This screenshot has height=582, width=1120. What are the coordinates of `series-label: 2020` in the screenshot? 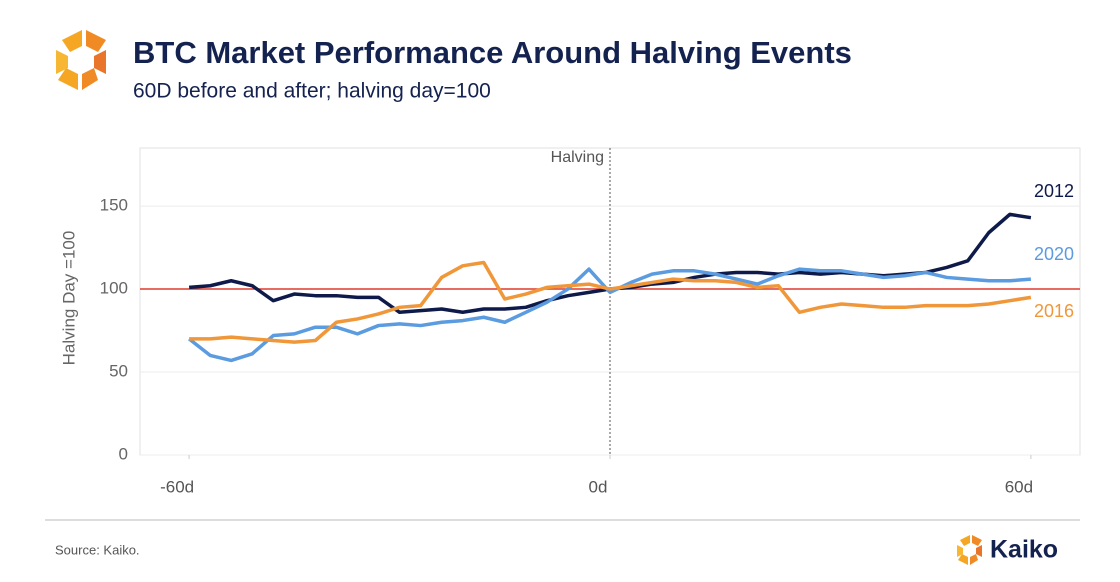 It's located at (1054, 254).